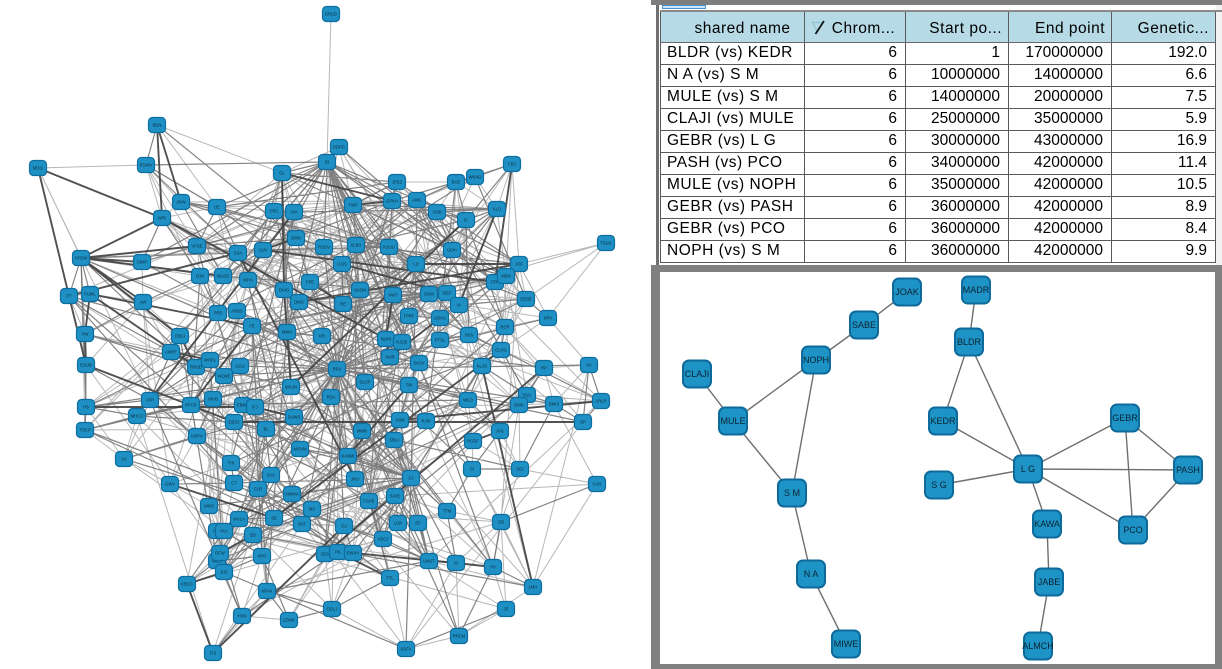  Describe the element at coordinates (90, 294) in the screenshot. I see `svg-text: FUML` at that location.